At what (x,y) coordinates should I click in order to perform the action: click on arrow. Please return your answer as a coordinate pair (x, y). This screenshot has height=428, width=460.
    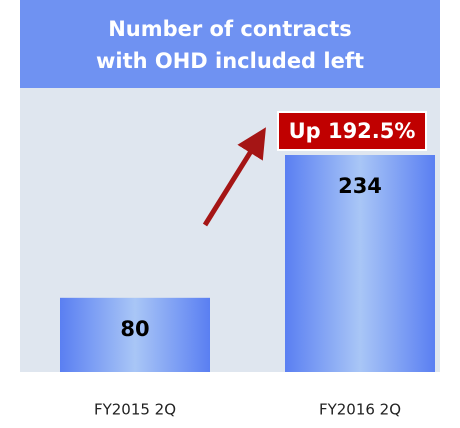
    Looking at the image, I should click on (234, 177).